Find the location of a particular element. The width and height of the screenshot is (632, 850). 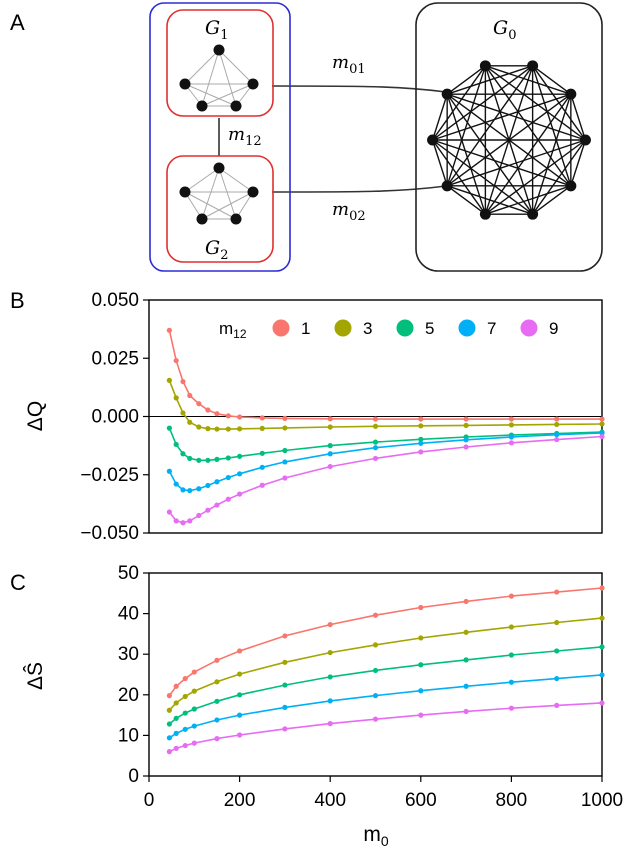

y-tick-label: −0.050 is located at coordinates (109, 533).